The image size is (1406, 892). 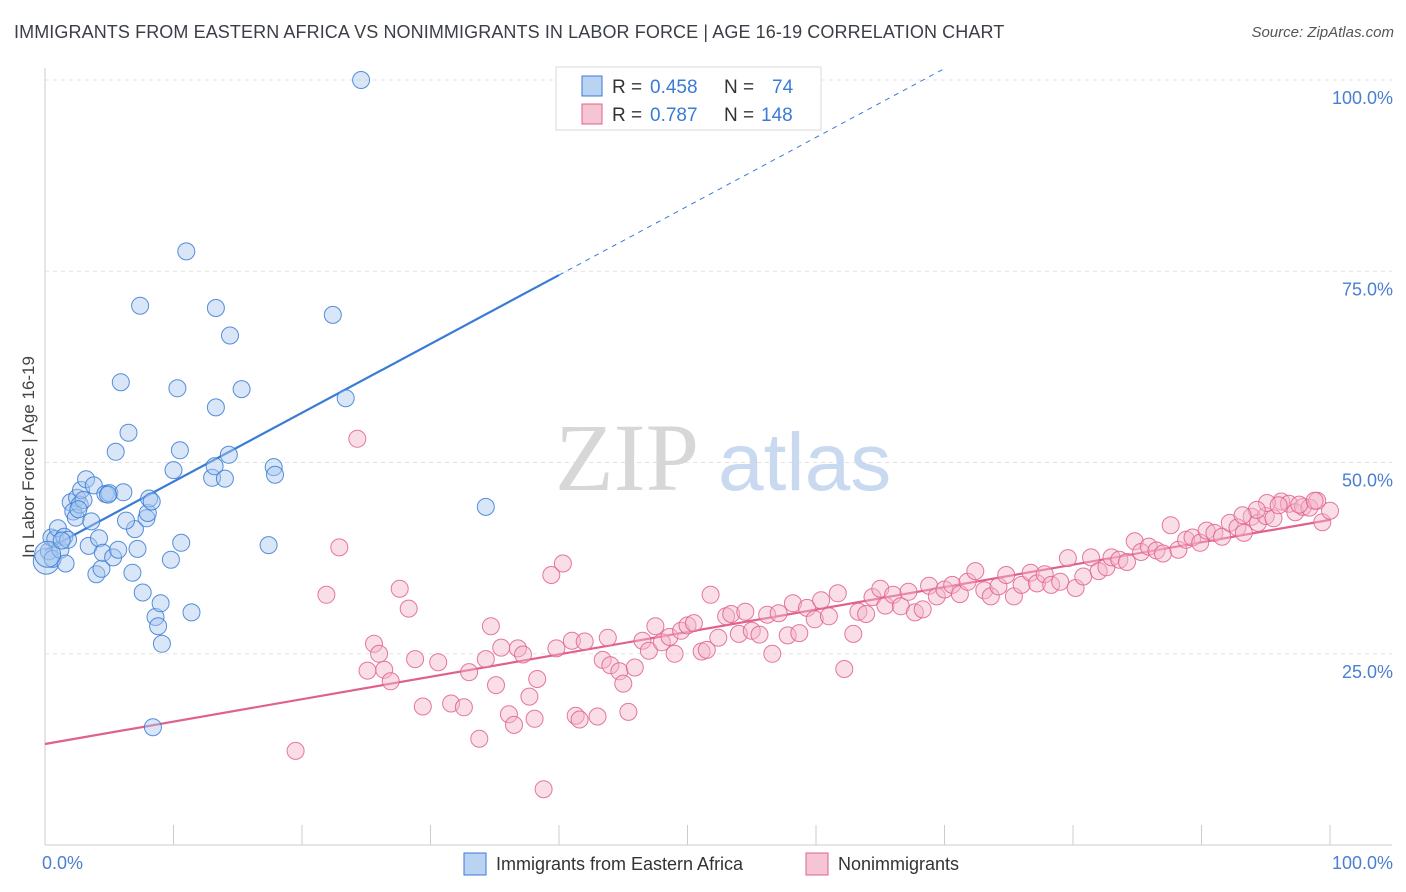 What do you see at coordinates (592, 86) in the screenshot?
I see `legend-swatch-blue` at bounding box center [592, 86].